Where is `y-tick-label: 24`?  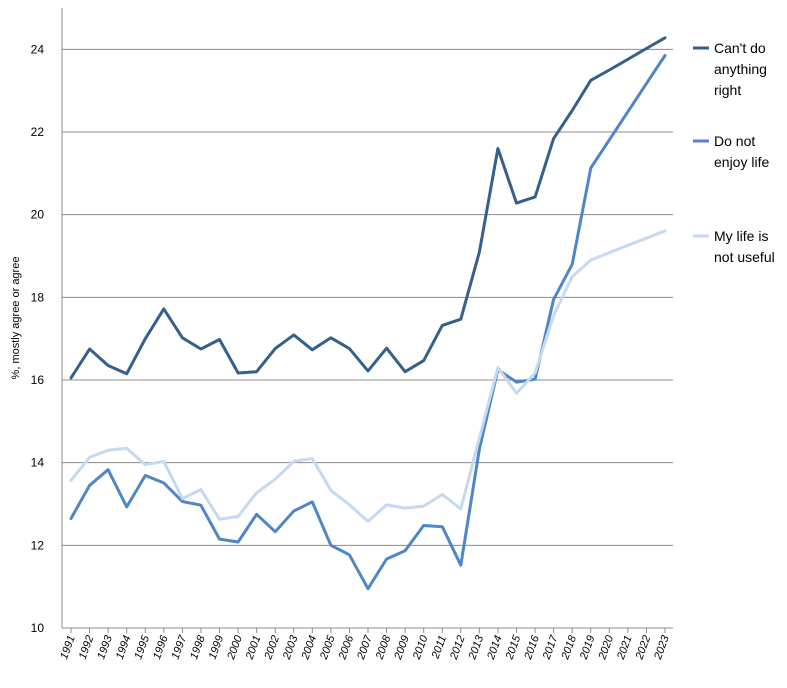 y-tick-label: 24 is located at coordinates (38, 49).